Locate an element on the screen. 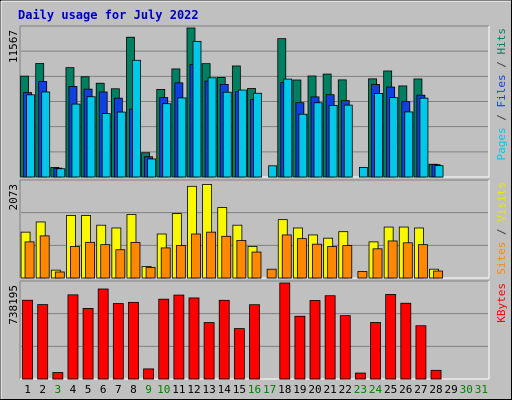 This screenshot has height=400, width=512. x-tick-label-31: 31 is located at coordinates (481, 389).